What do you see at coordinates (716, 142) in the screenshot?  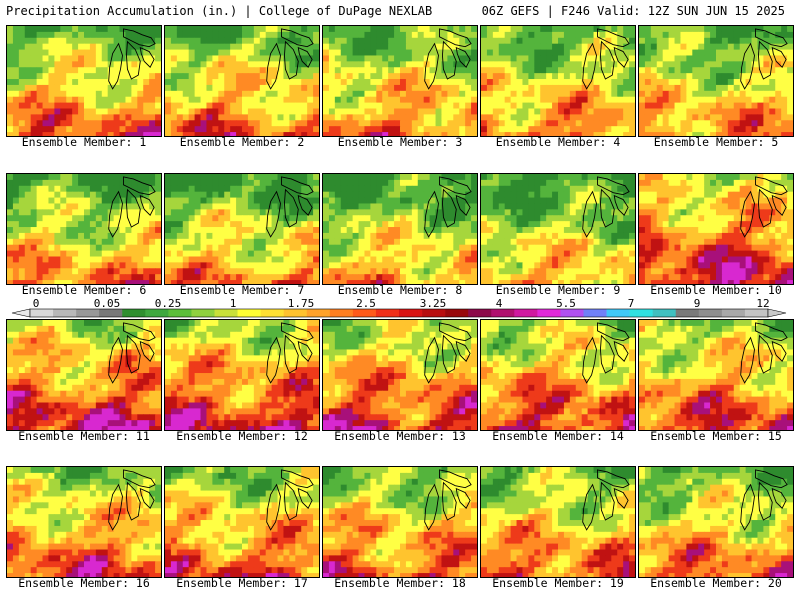 I see `ensemble-member-label: Ensemble Member: 5` at bounding box center [716, 142].